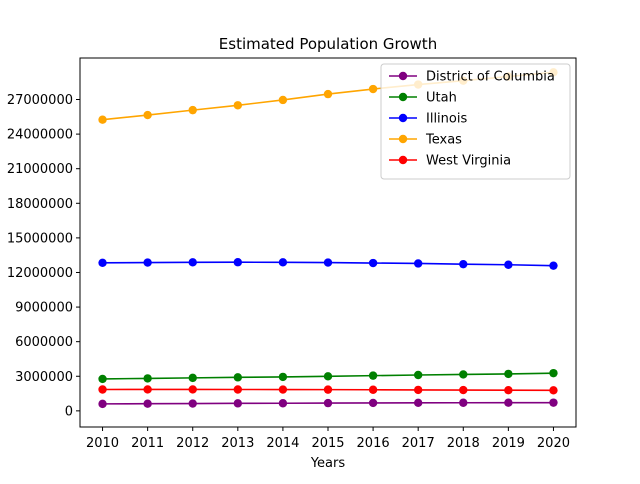 This screenshot has height=484, width=640. What do you see at coordinates (40, 273) in the screenshot?
I see `y-tick-label: 12000000` at bounding box center [40, 273].